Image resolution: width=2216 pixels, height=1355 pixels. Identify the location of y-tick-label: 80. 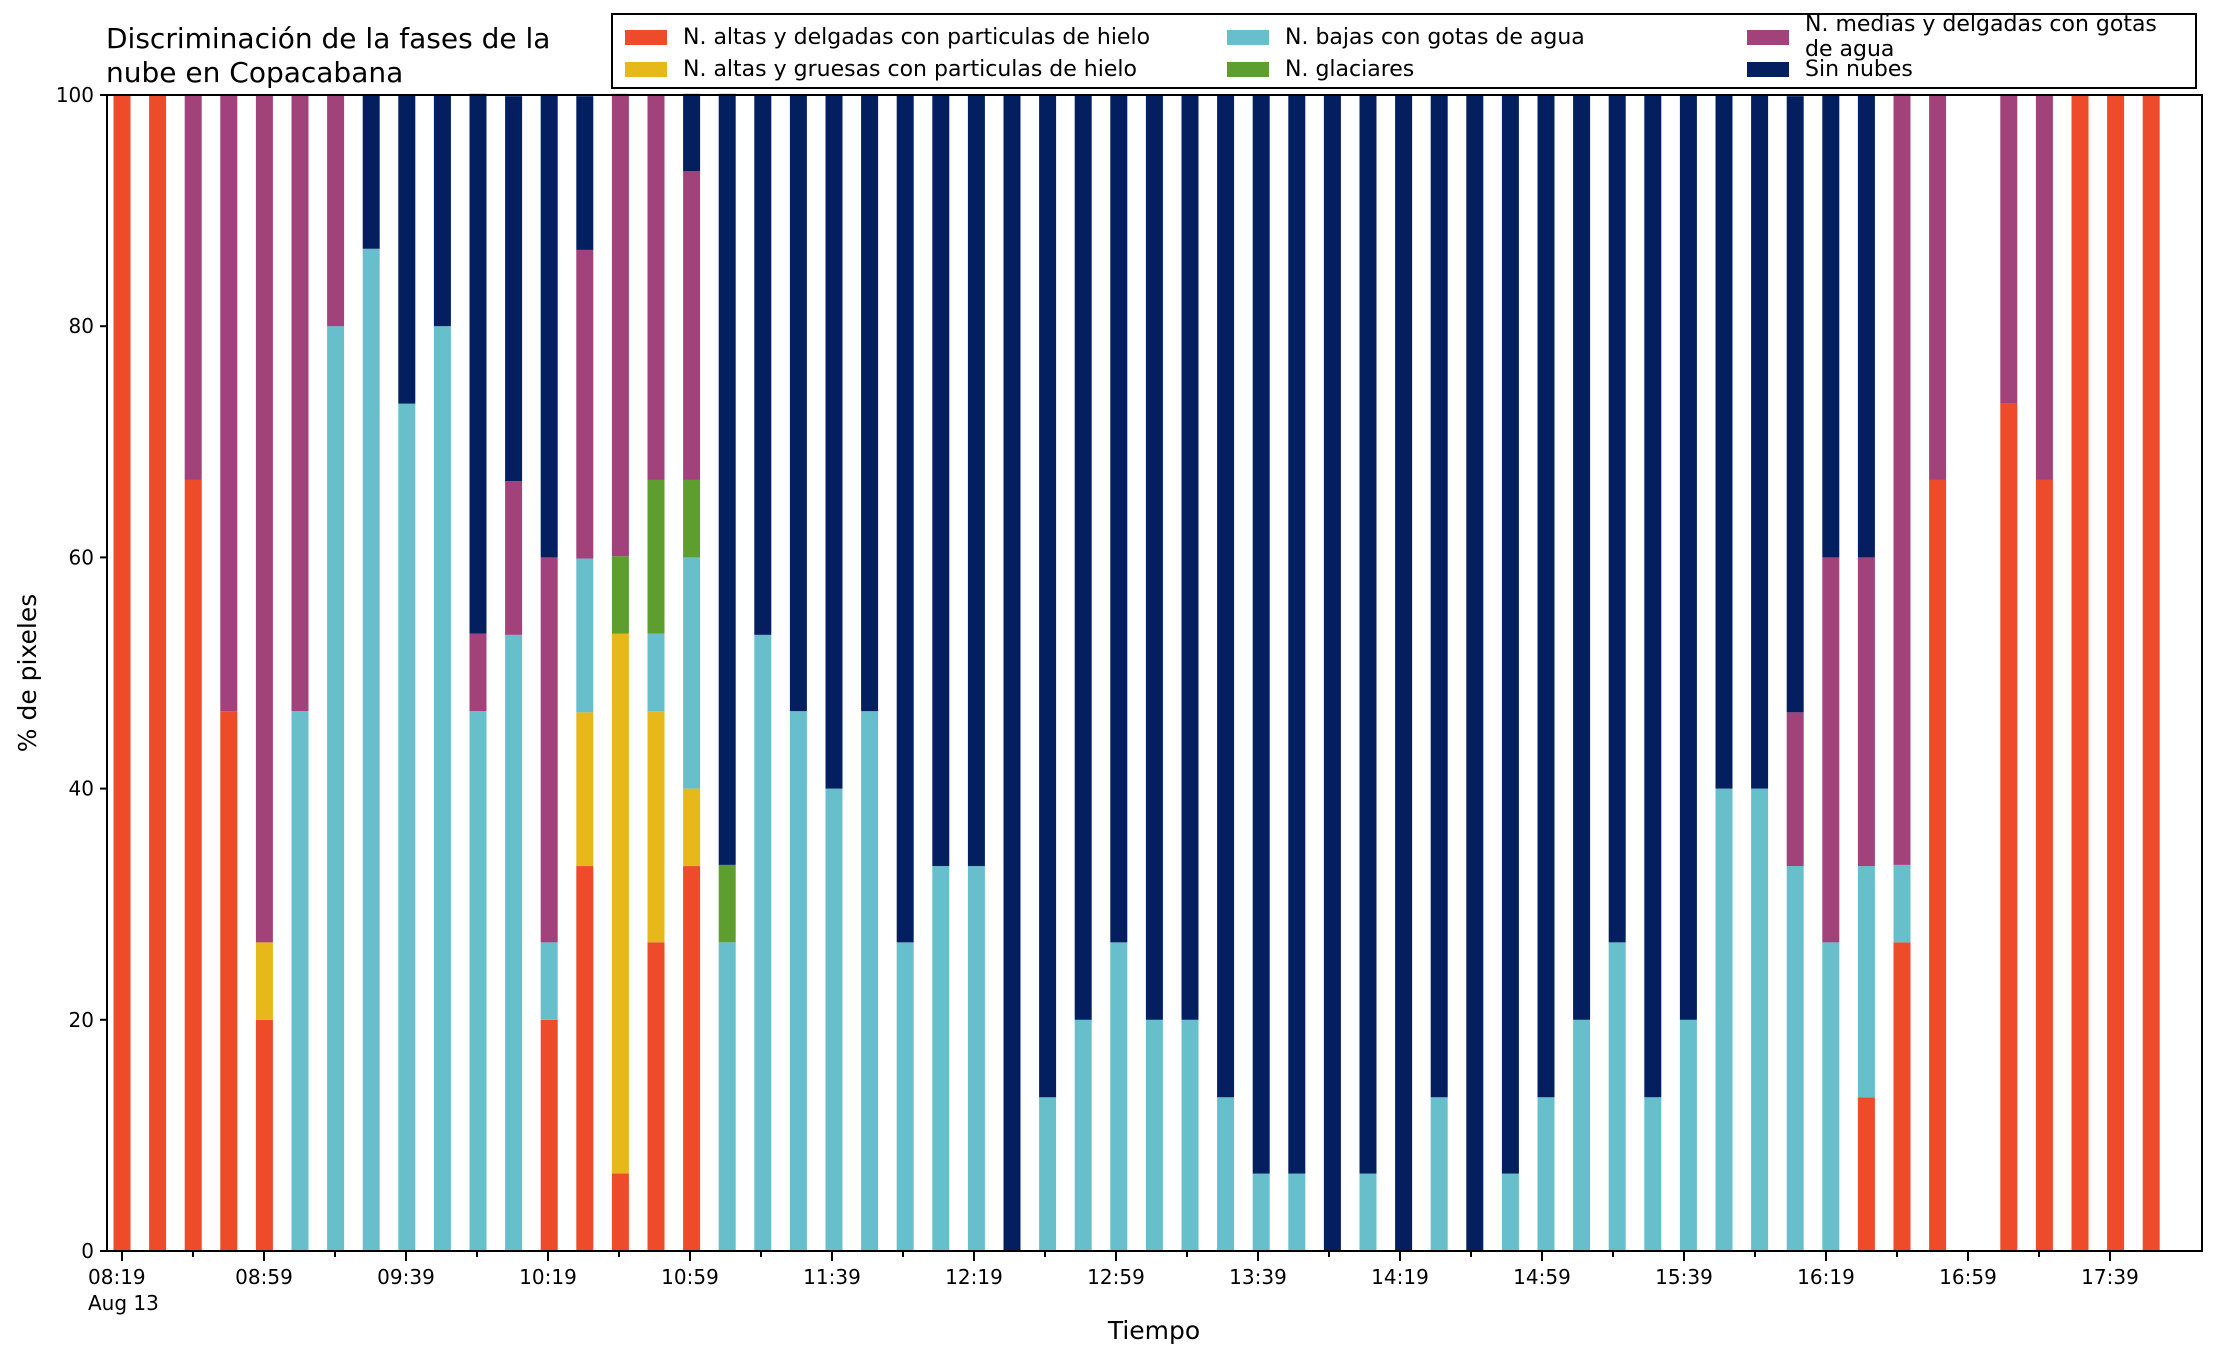
(81, 326).